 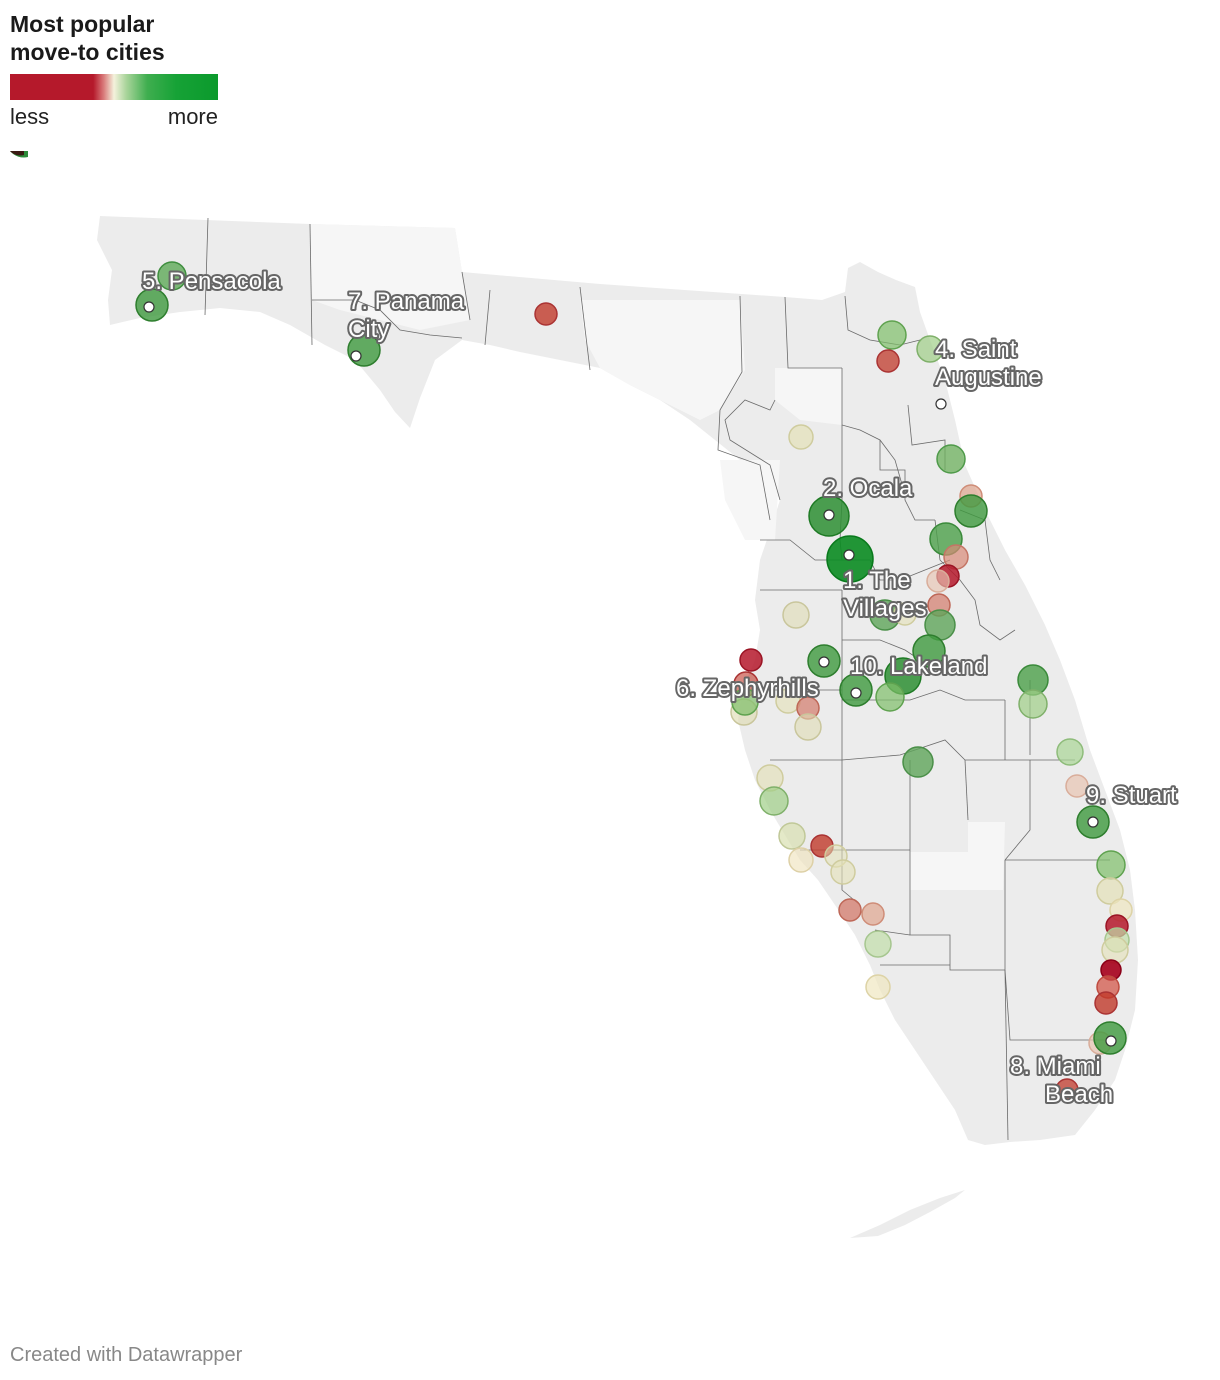 I want to click on marker-zephyrhills, so click(x=824, y=662).